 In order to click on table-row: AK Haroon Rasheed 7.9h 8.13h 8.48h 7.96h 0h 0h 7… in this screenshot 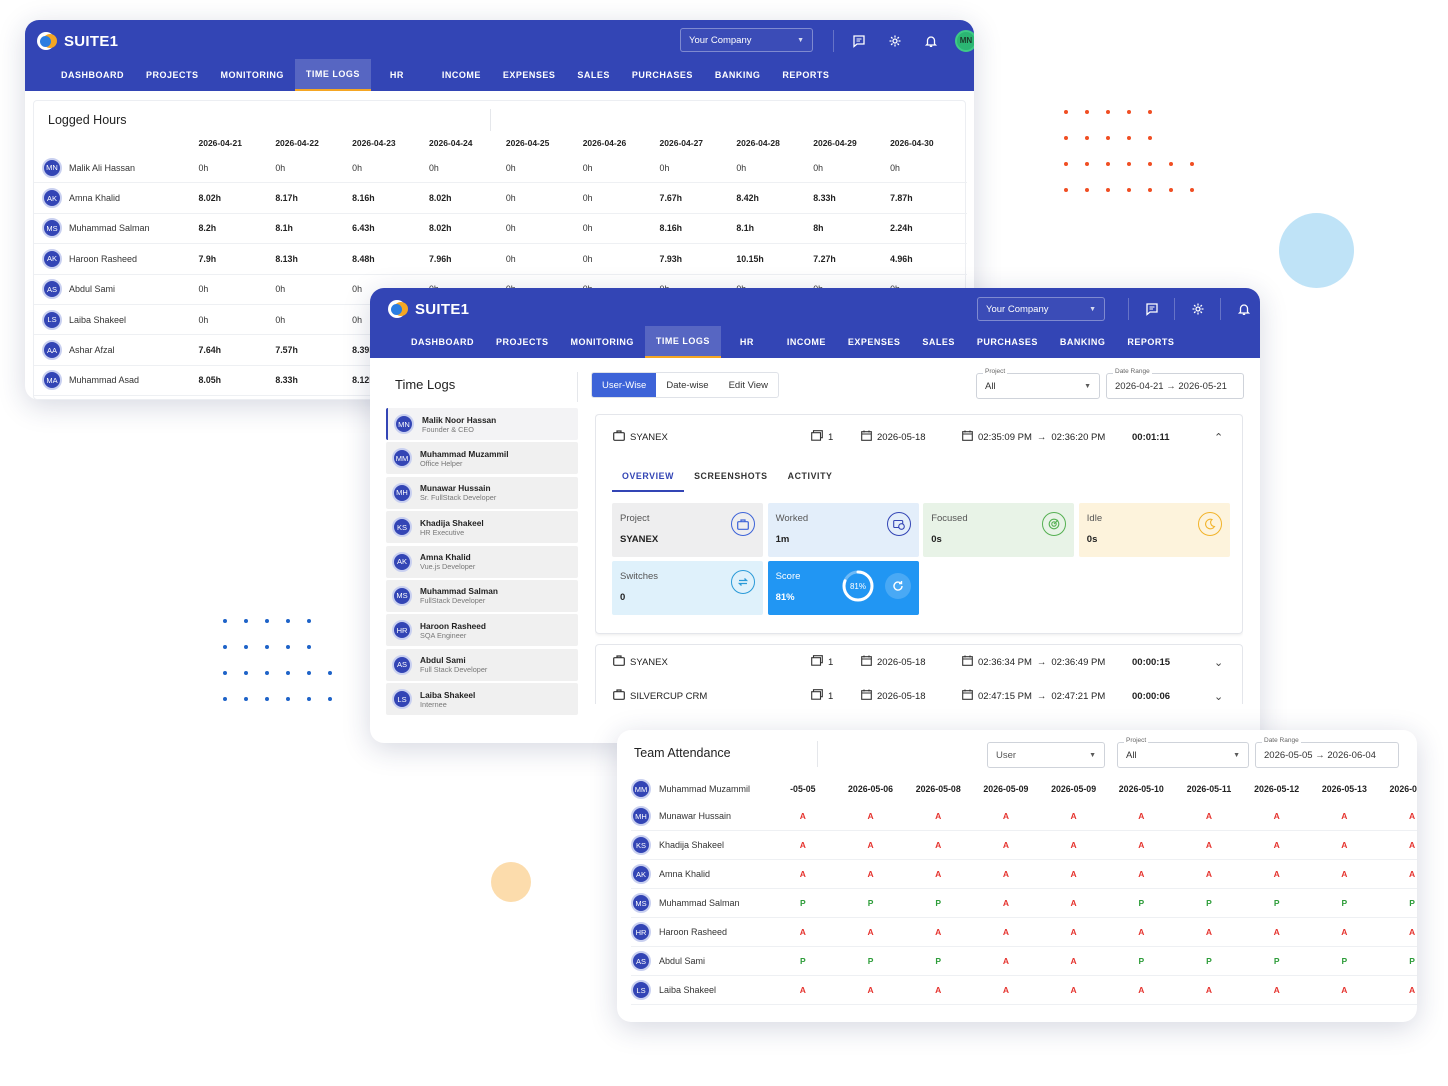, I will do `click(500, 259)`.